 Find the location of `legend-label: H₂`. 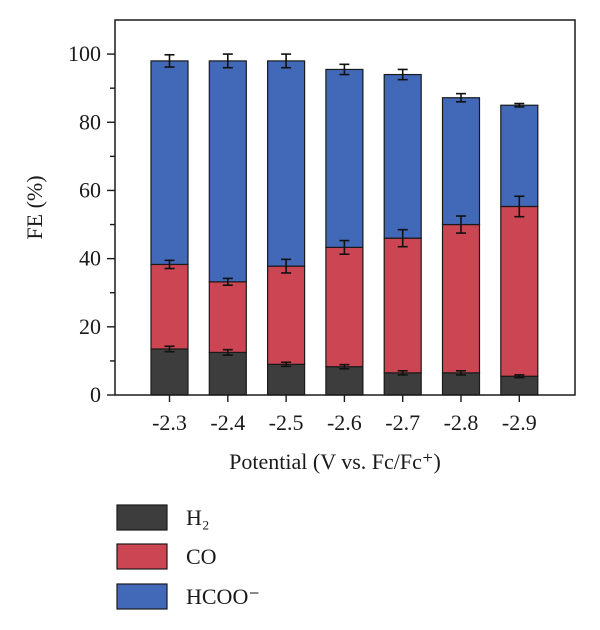

legend-label: H₂ is located at coordinates (198, 517).